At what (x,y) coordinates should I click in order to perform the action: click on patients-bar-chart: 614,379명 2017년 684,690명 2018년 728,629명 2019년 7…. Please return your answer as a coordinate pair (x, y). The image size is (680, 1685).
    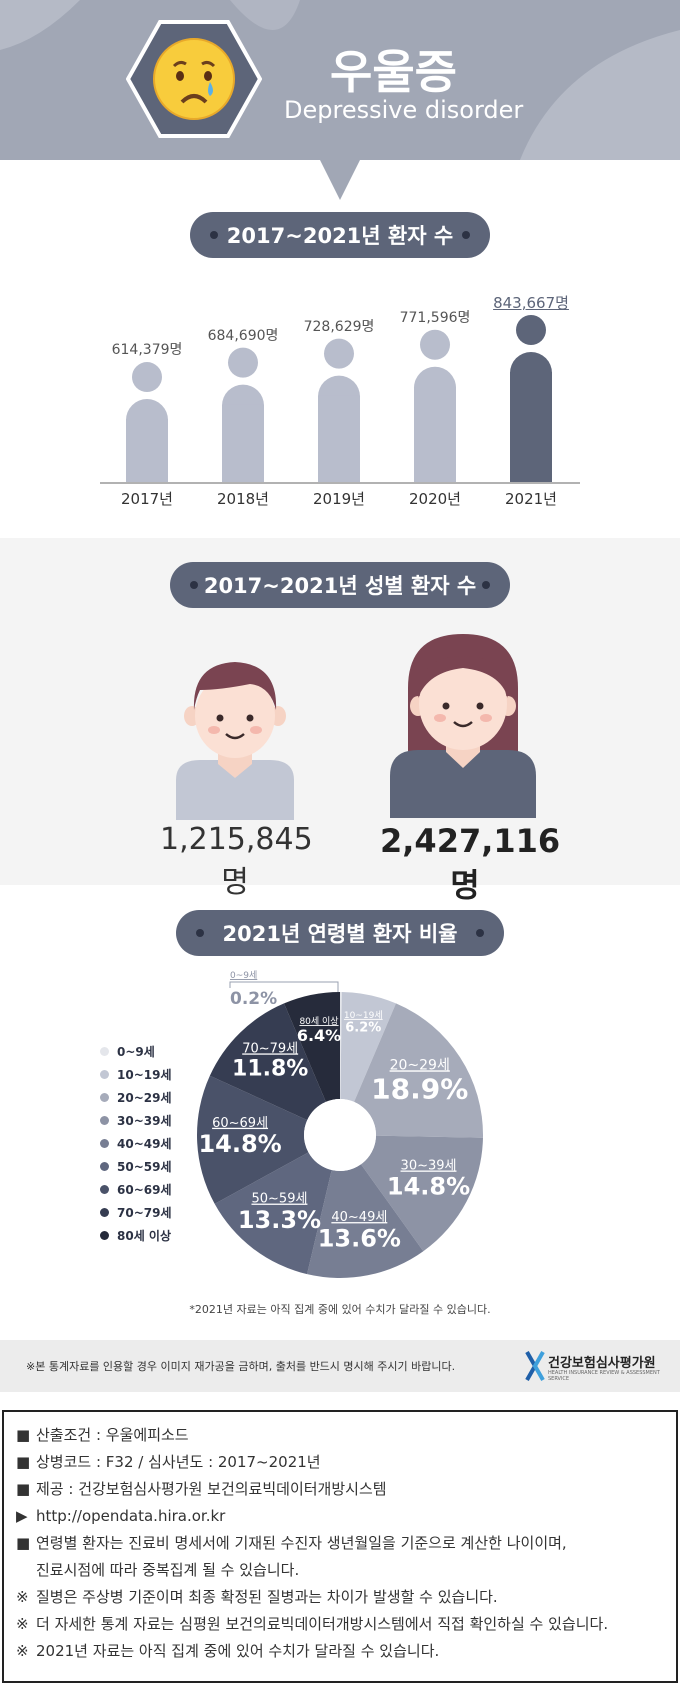
    Looking at the image, I should click on (340, 395).